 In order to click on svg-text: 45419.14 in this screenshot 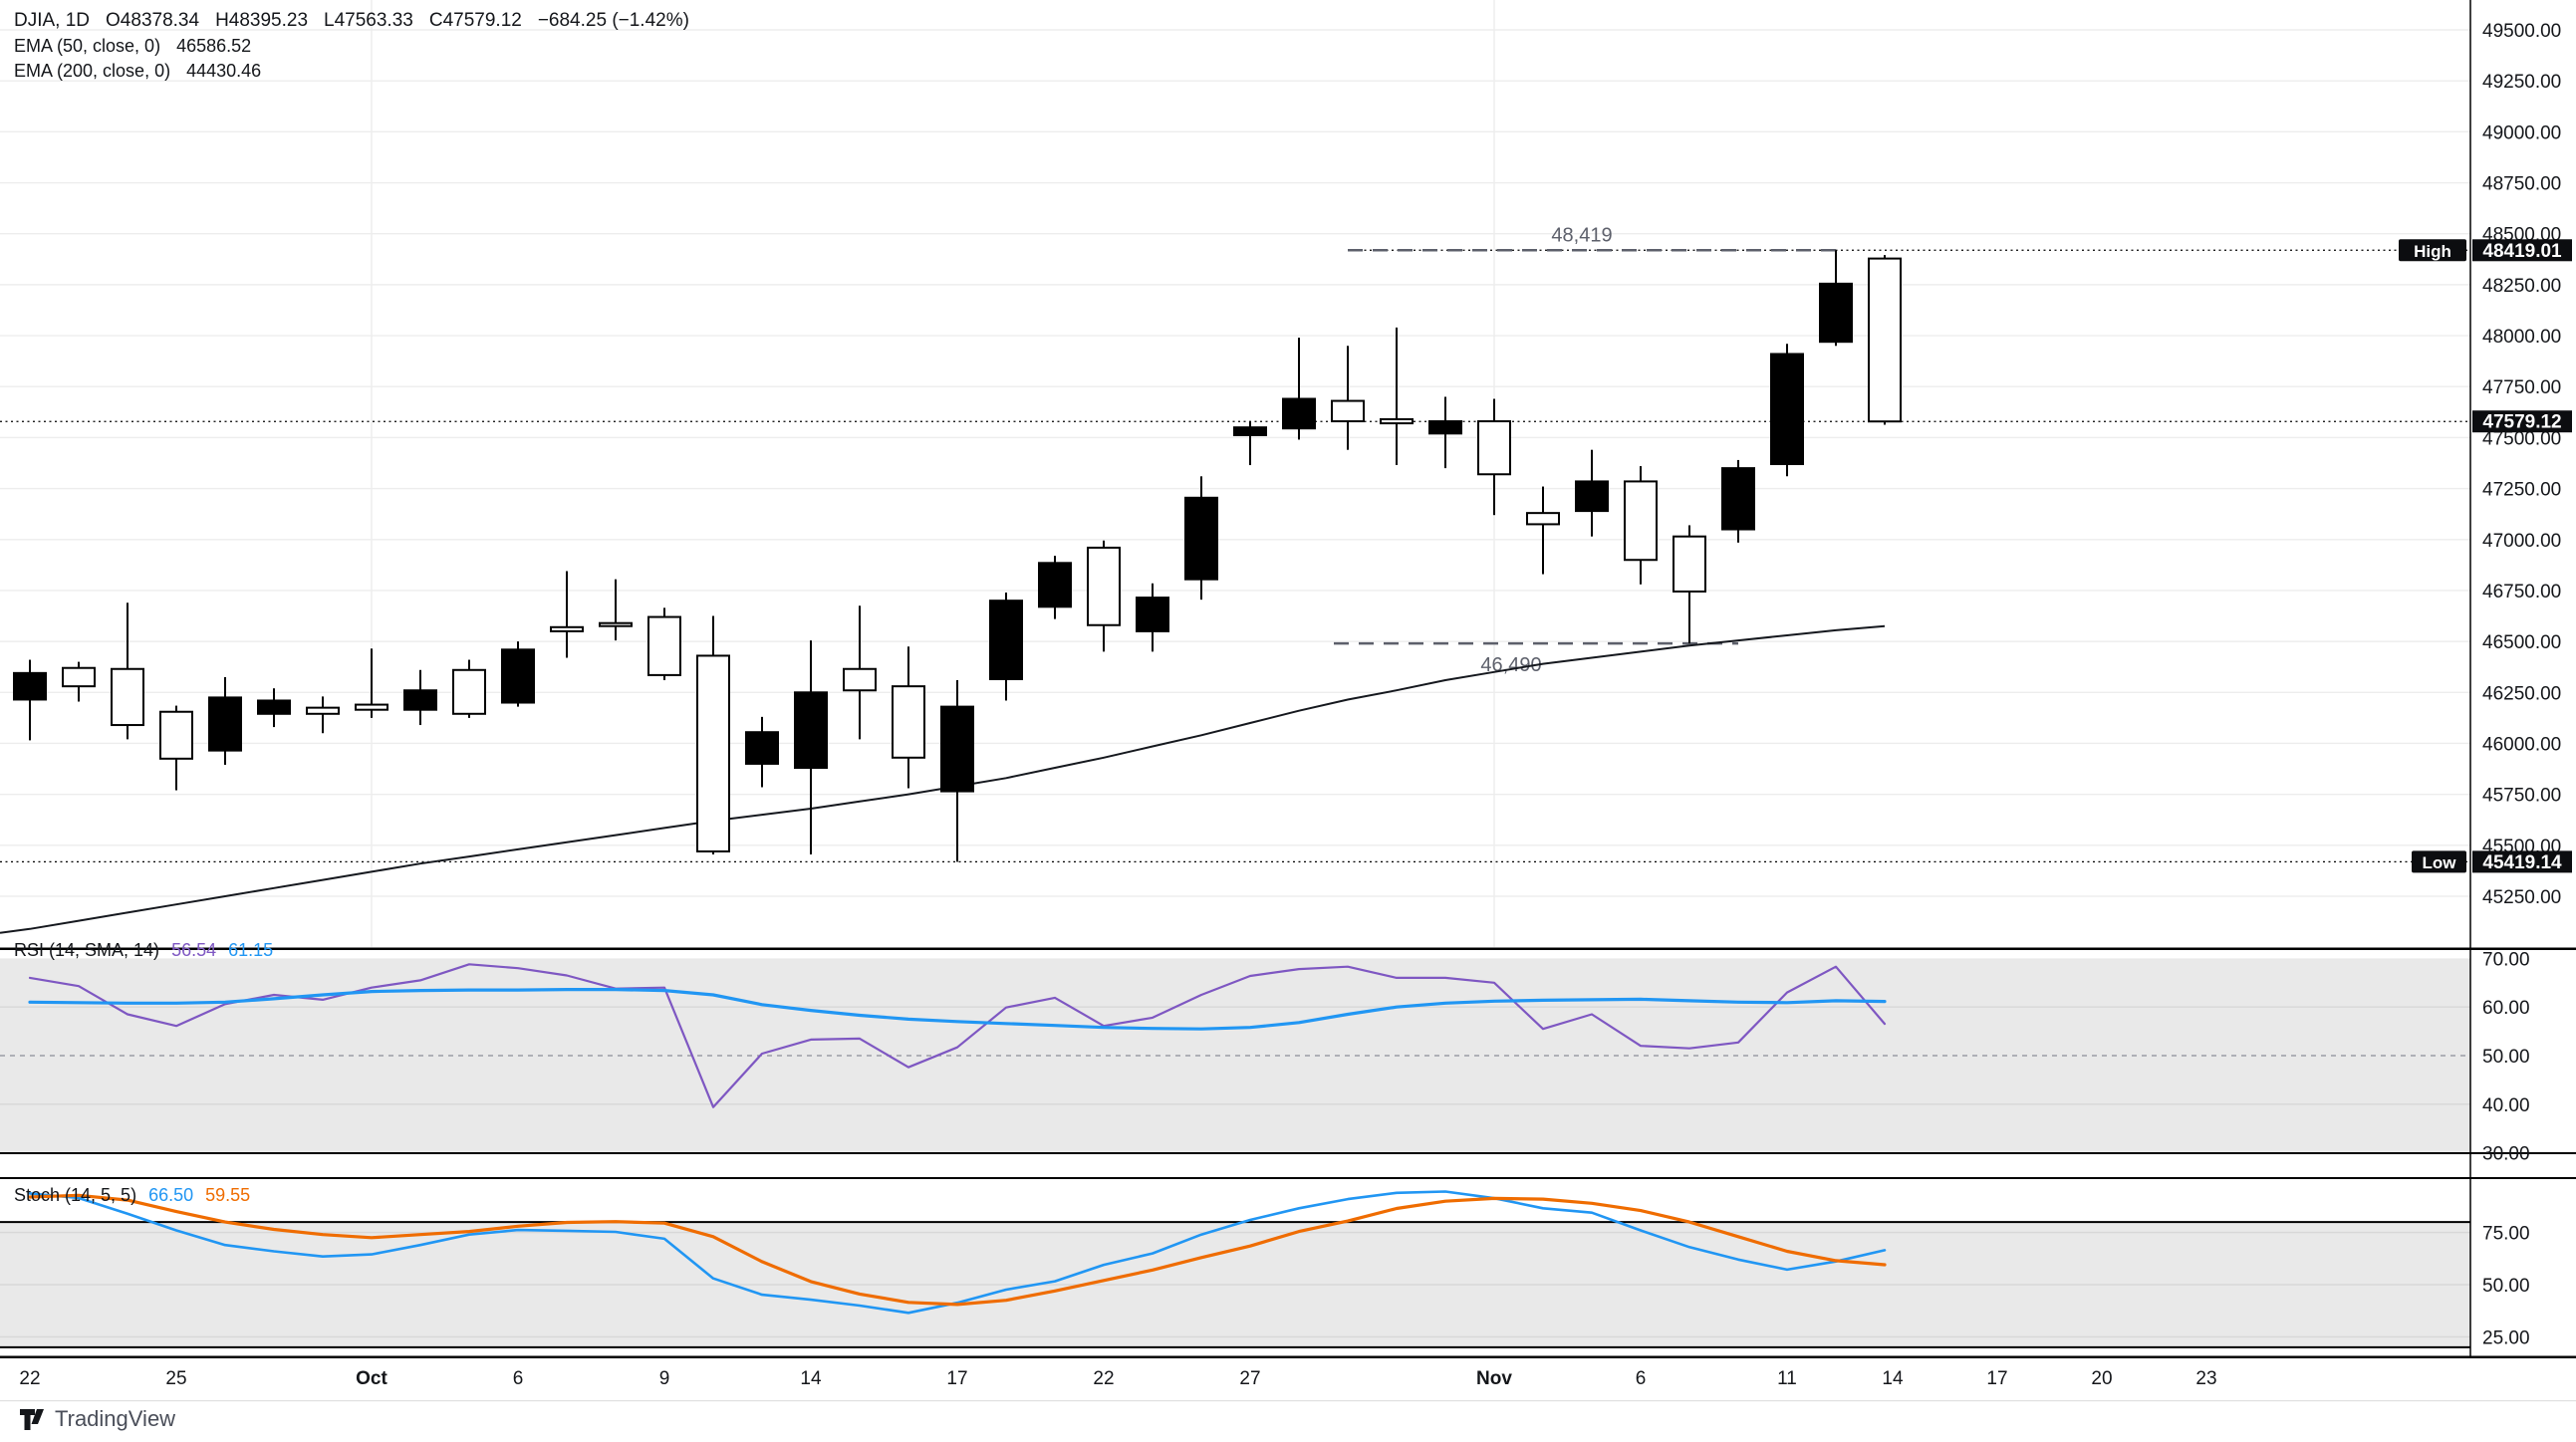, I will do `click(2522, 862)`.